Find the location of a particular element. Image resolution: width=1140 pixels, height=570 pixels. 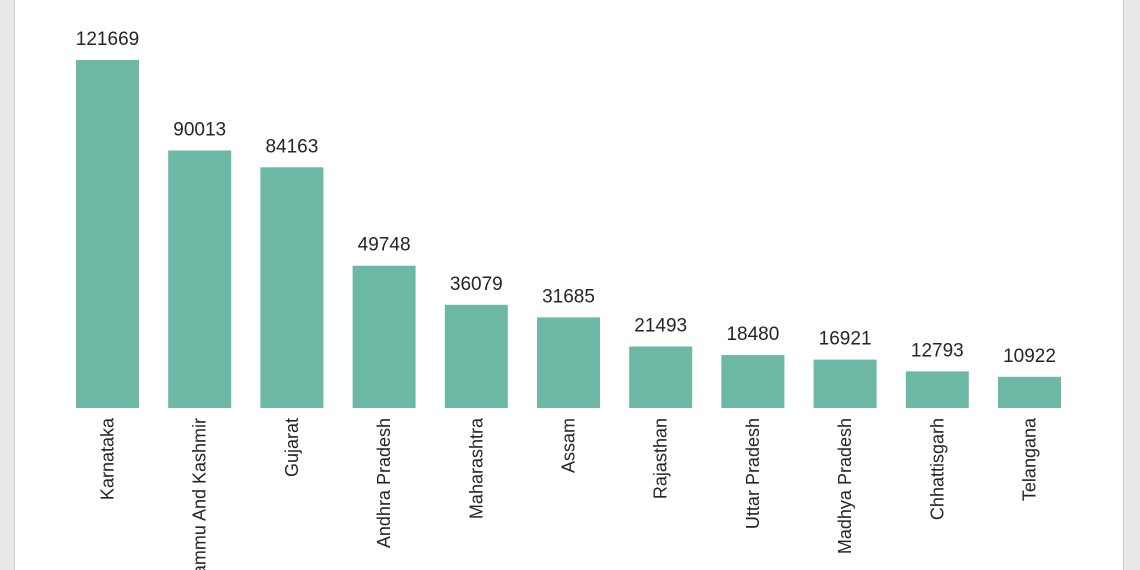

category-label-6: Rajasthan is located at coordinates (661, 458).